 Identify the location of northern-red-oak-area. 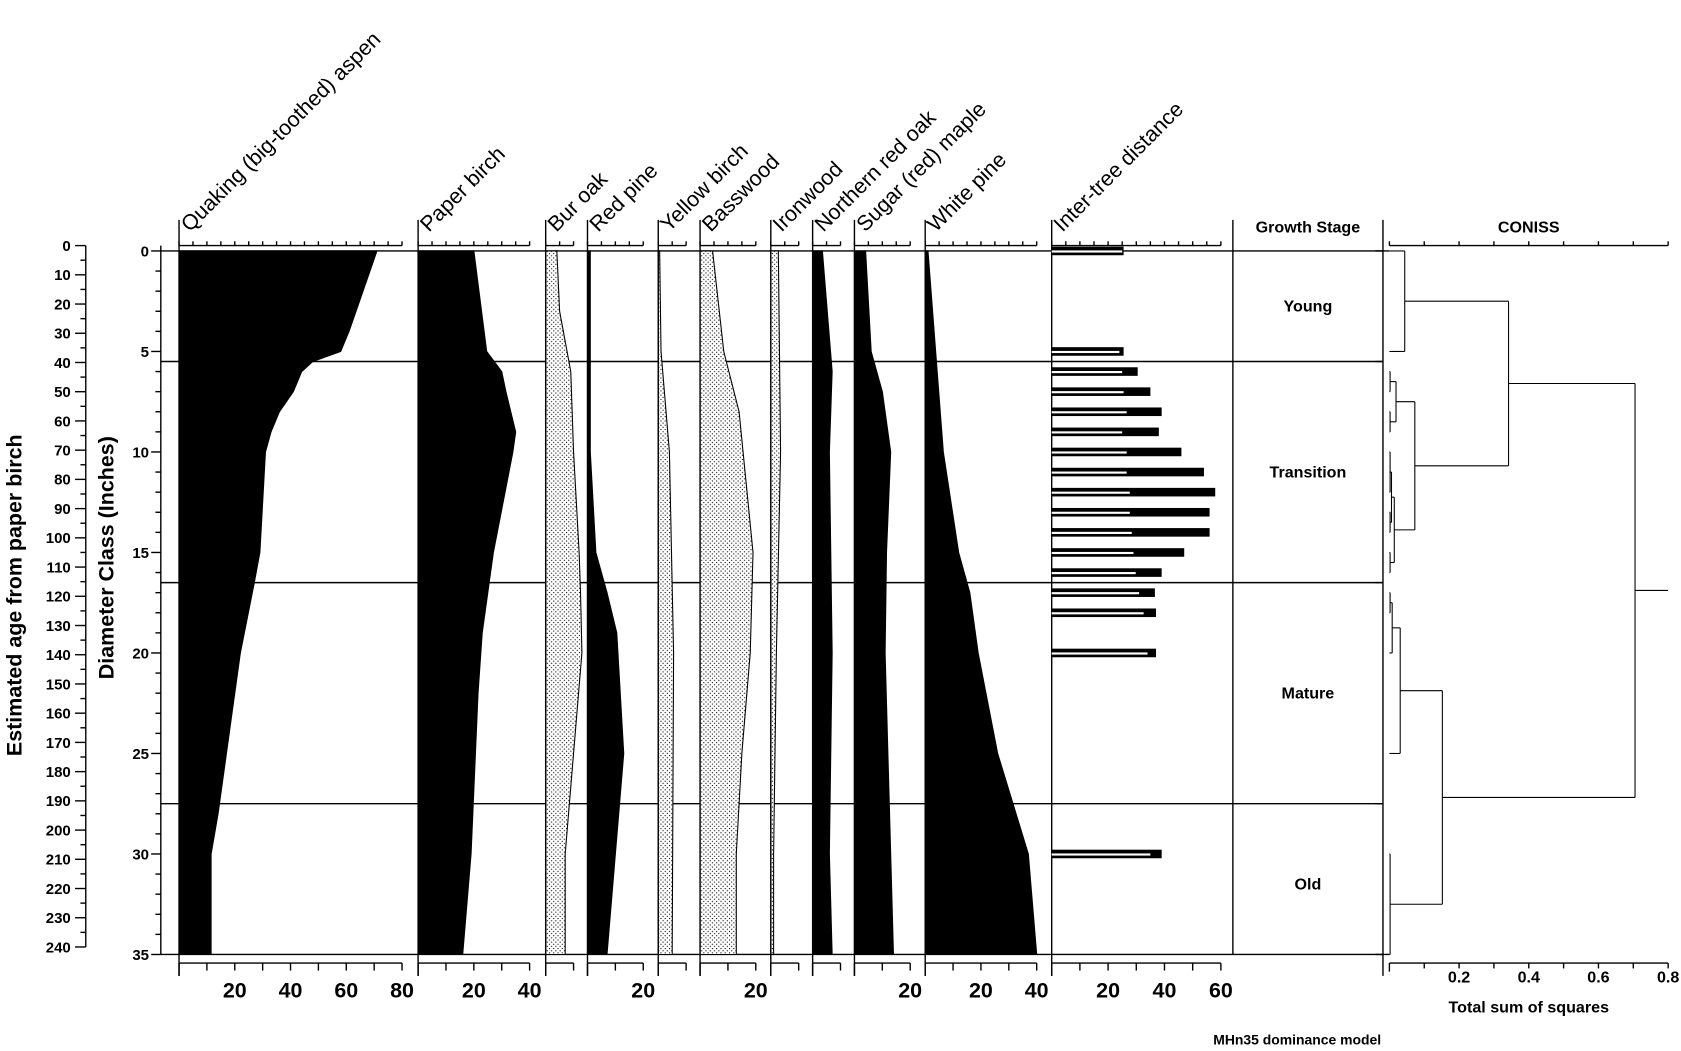
(822, 603).